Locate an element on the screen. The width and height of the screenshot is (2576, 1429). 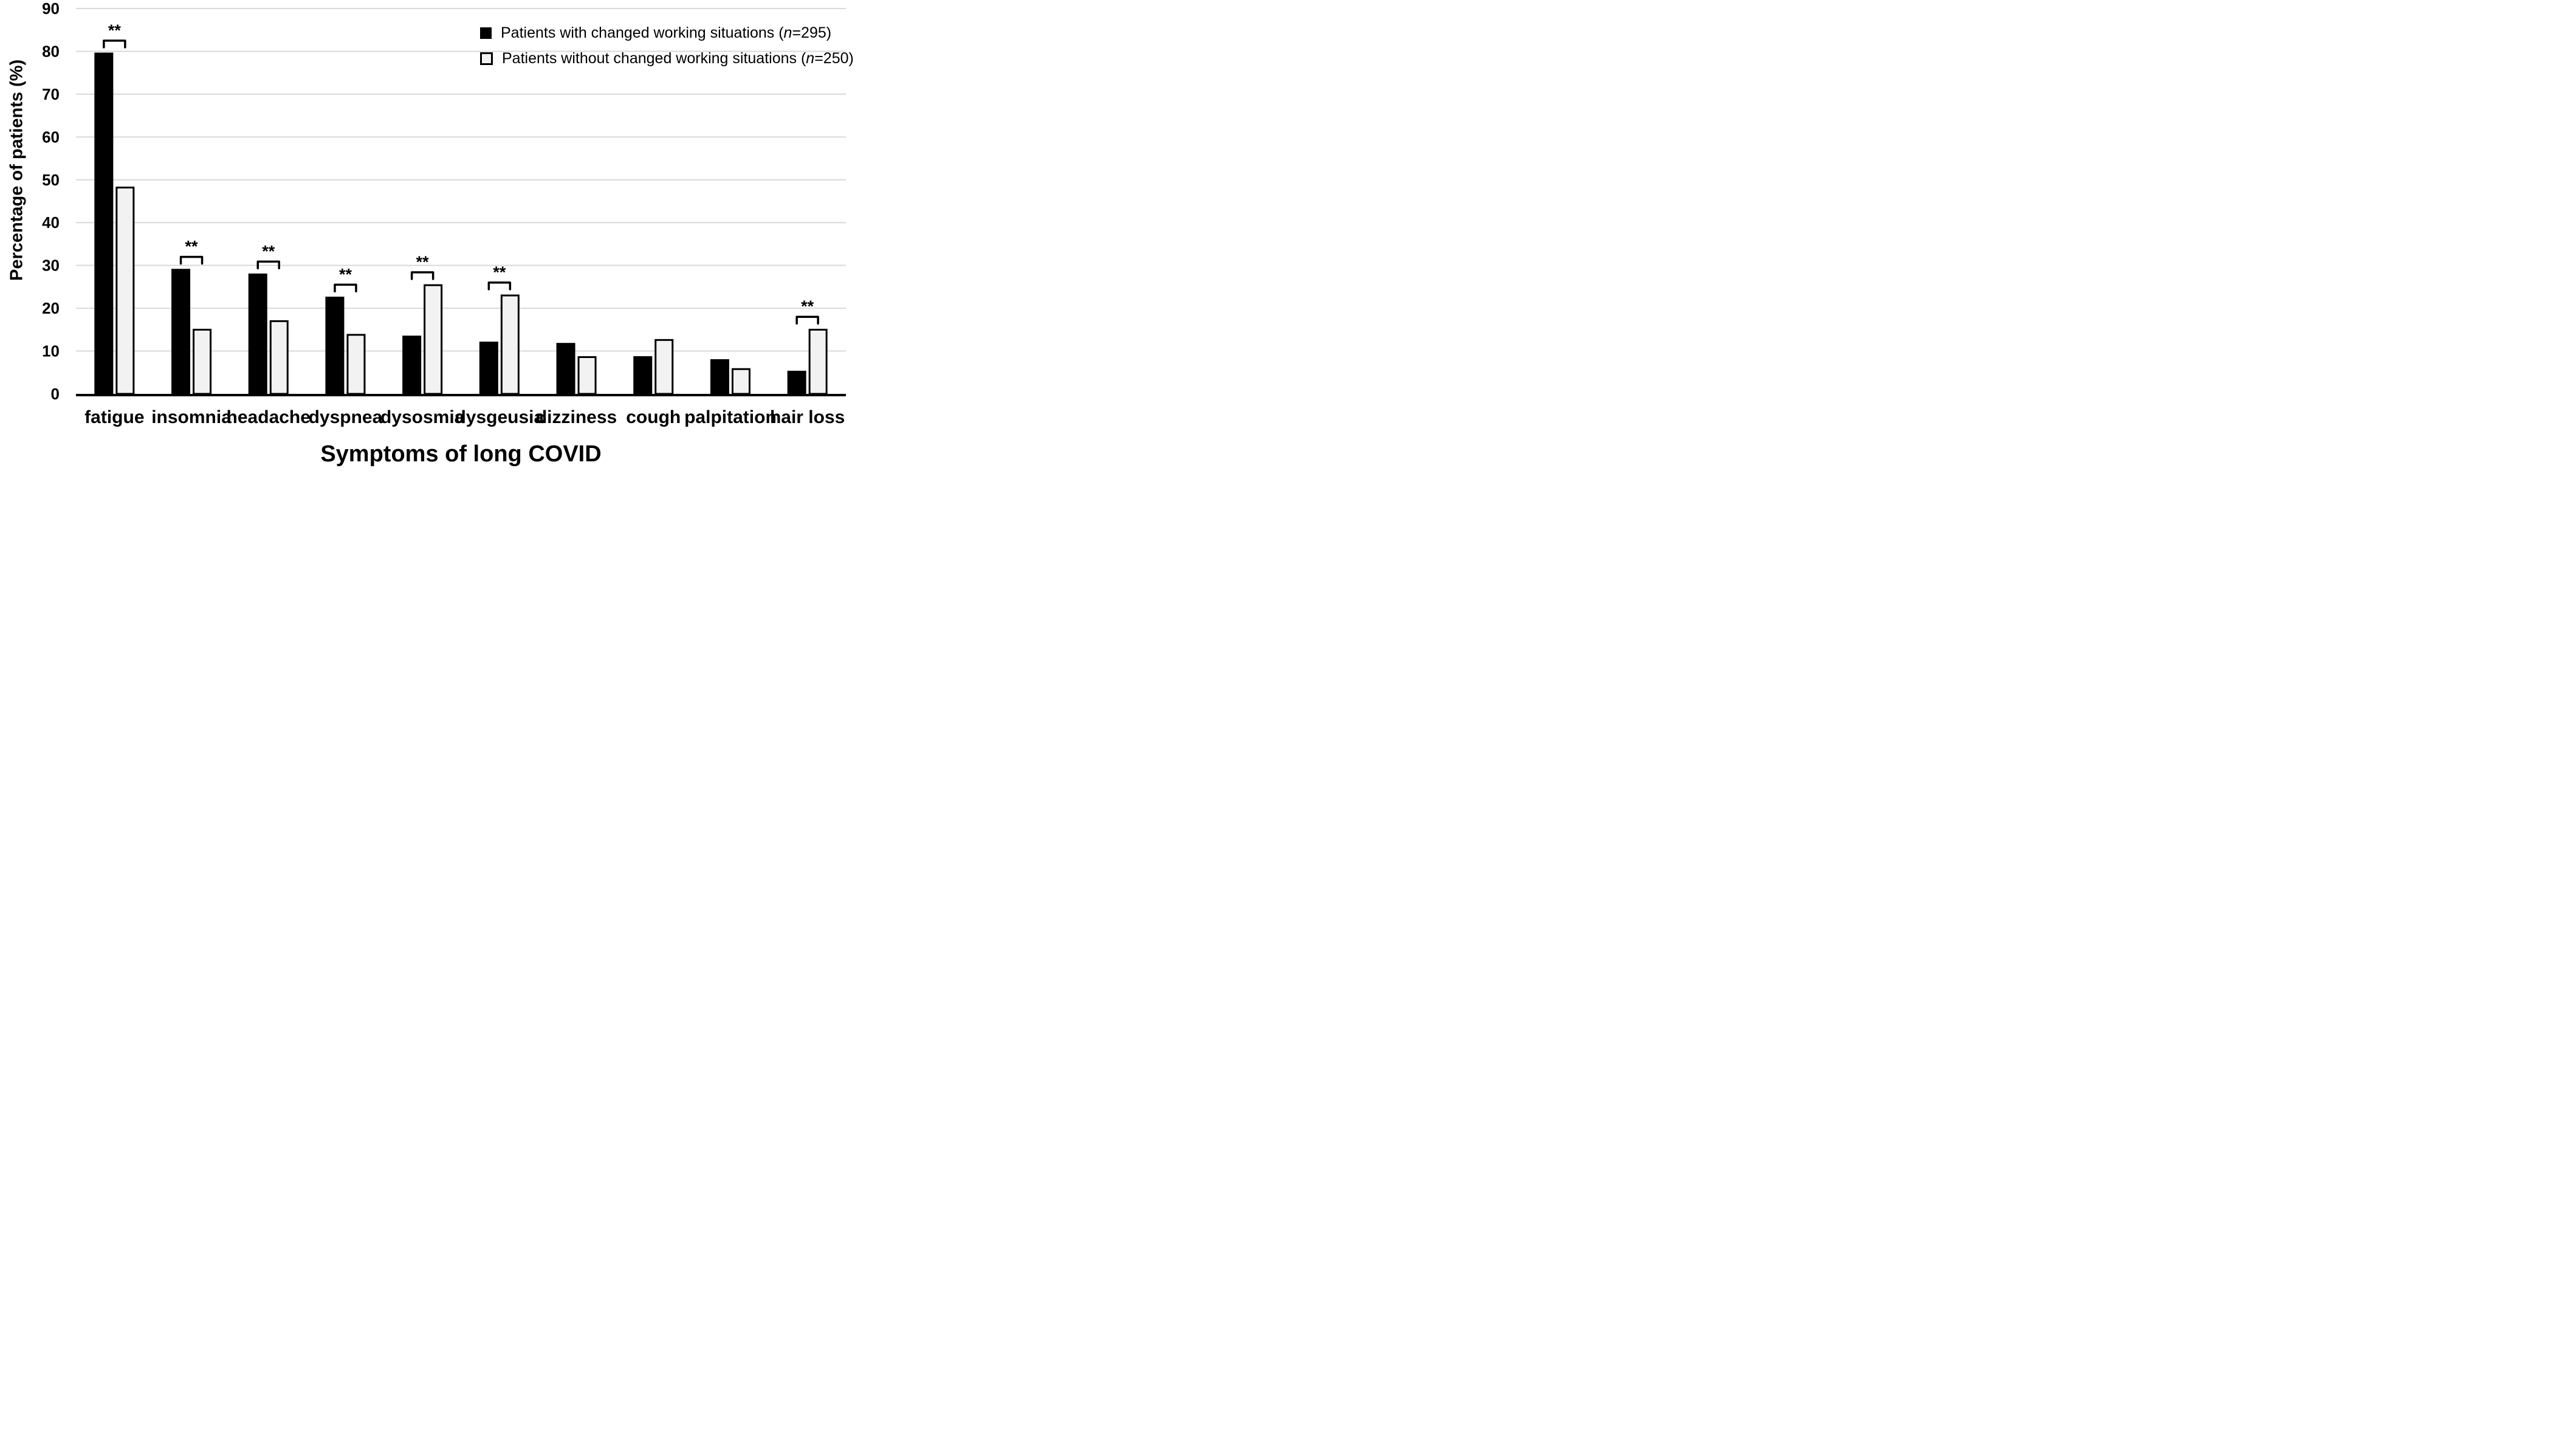
significance-stars-fatigue: ** is located at coordinates (115, 30).